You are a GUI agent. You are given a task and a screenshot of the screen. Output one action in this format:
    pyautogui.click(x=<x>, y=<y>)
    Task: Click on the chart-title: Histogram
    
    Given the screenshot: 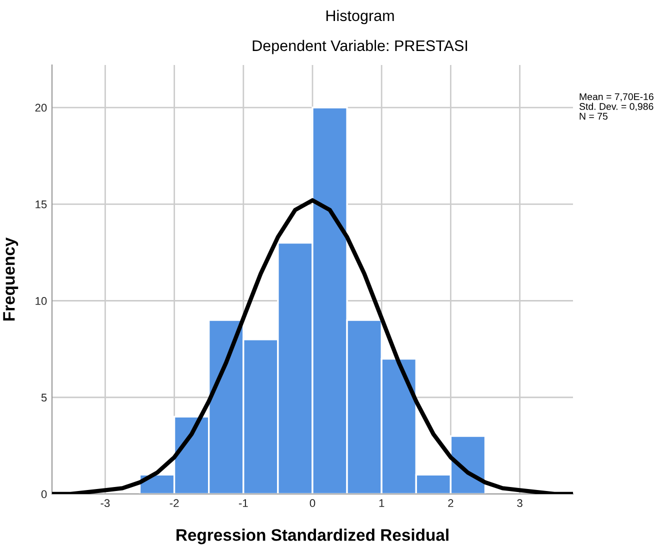 What is the action you would take?
    pyautogui.click(x=360, y=17)
    